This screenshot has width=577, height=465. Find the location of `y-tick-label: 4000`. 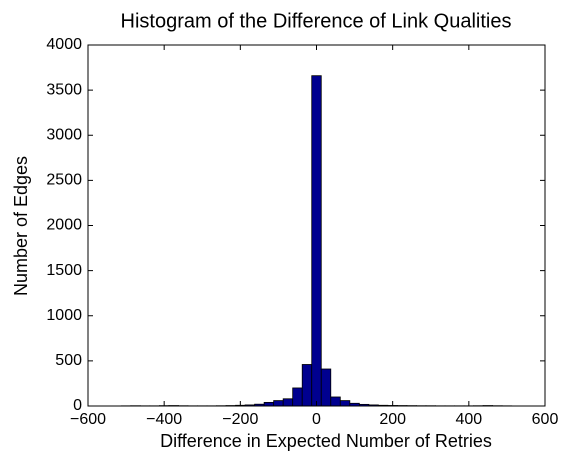

y-tick-label: 4000 is located at coordinates (64, 44).